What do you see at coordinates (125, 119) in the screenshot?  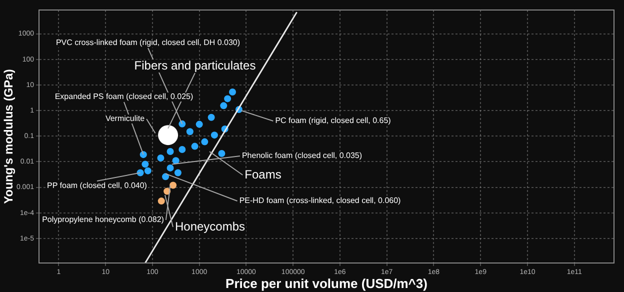 I see `annotation: Vermiculite` at bounding box center [125, 119].